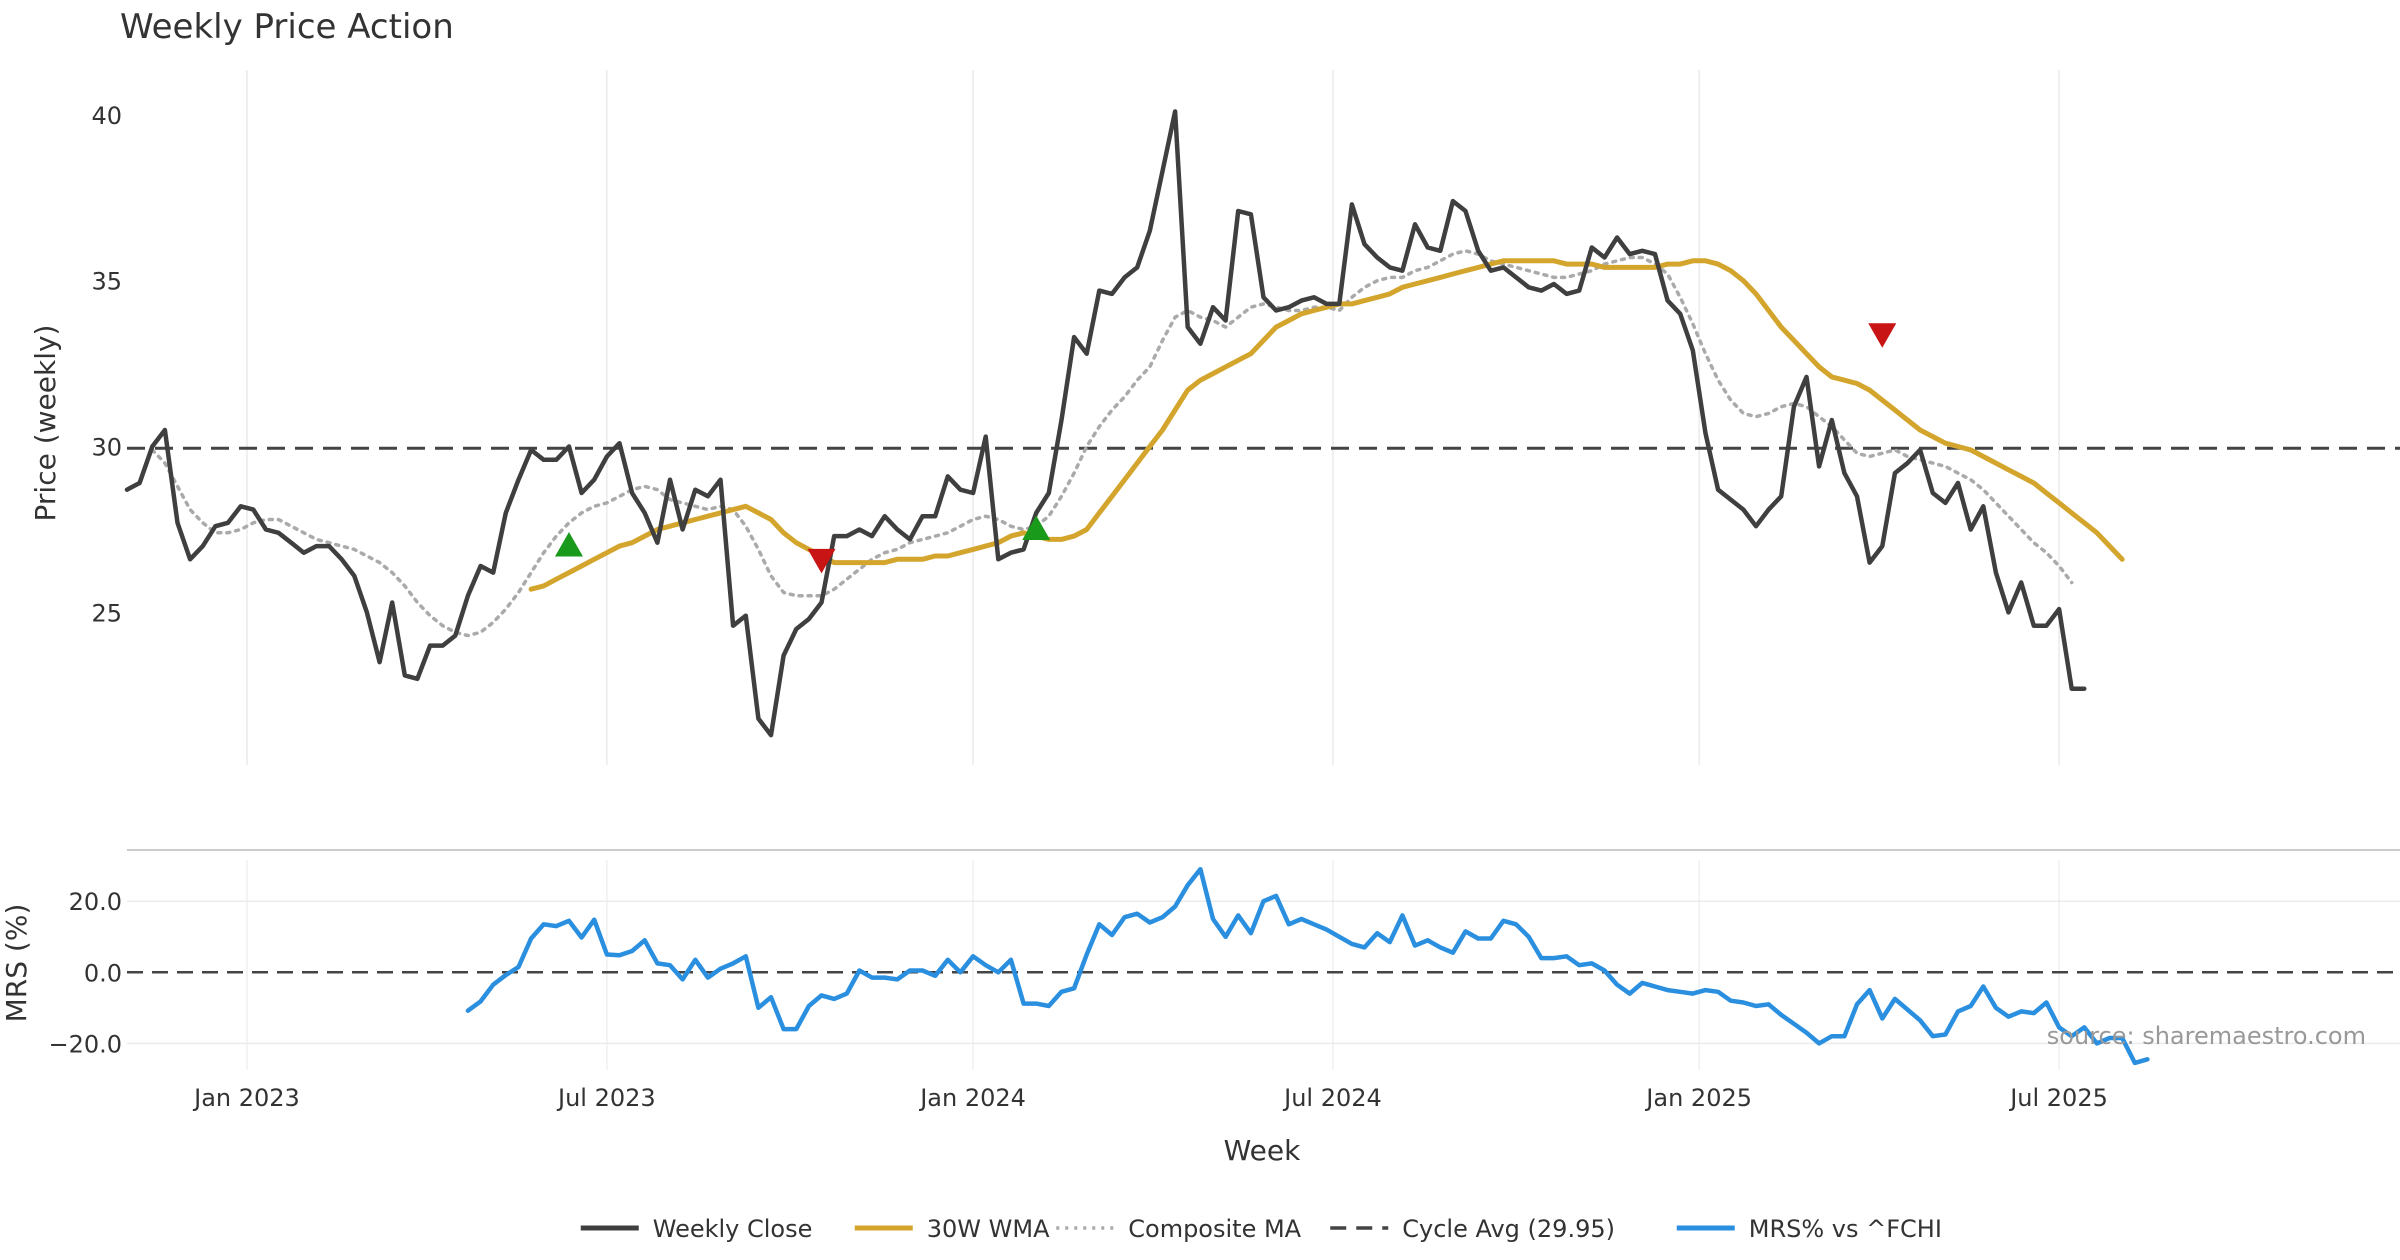 The width and height of the screenshot is (2400, 1260). I want to click on x-tick-label: Jan 2024, so click(972, 1098).